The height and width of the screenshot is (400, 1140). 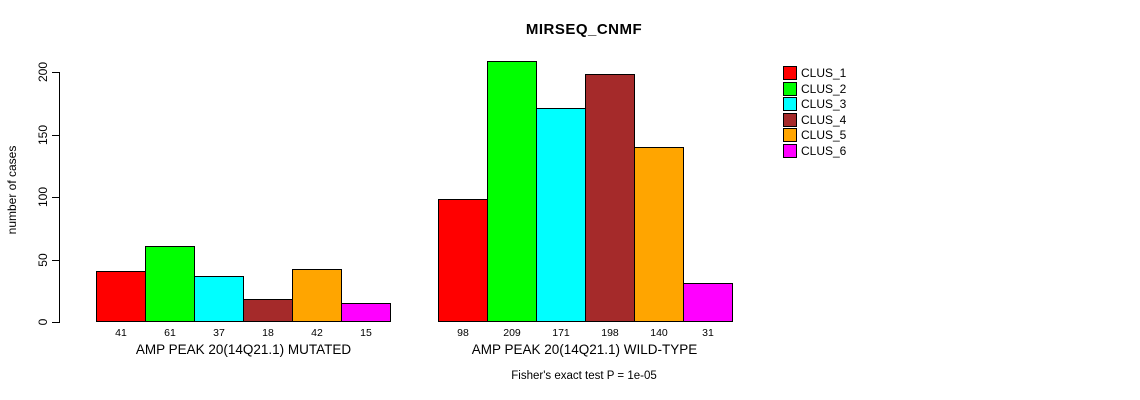 I want to click on bar-value-label: 61, so click(x=170, y=333).